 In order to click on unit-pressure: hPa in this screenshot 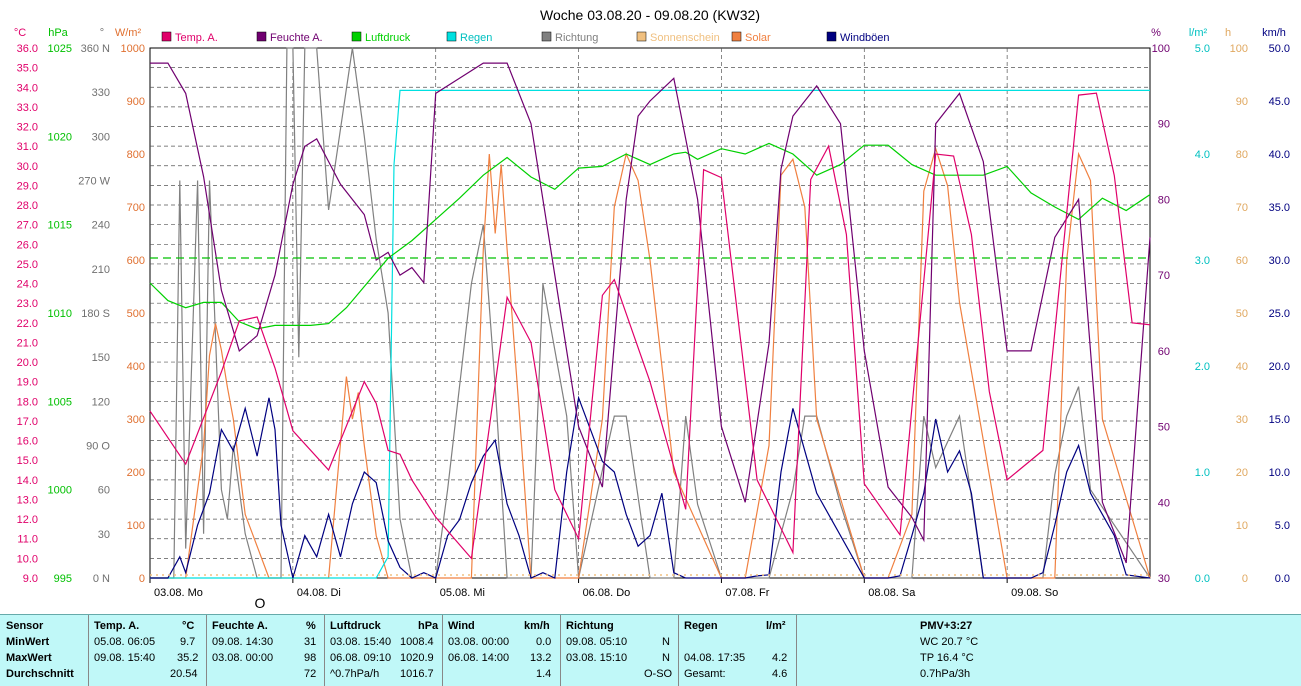, I will do `click(58, 33)`.